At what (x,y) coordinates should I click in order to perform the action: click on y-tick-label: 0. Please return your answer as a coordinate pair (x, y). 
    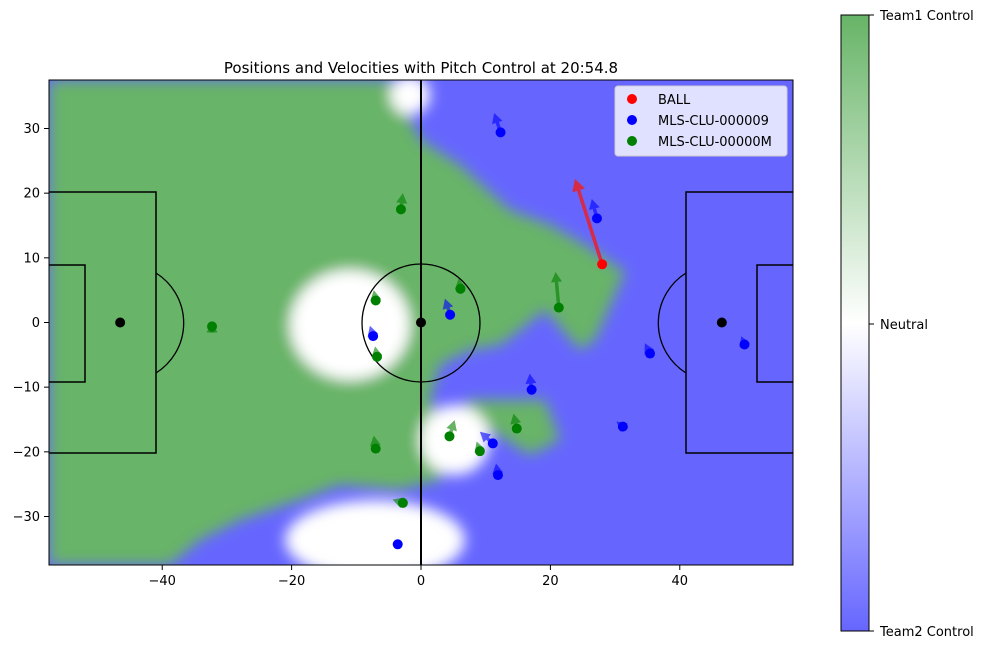
    Looking at the image, I should click on (36, 323).